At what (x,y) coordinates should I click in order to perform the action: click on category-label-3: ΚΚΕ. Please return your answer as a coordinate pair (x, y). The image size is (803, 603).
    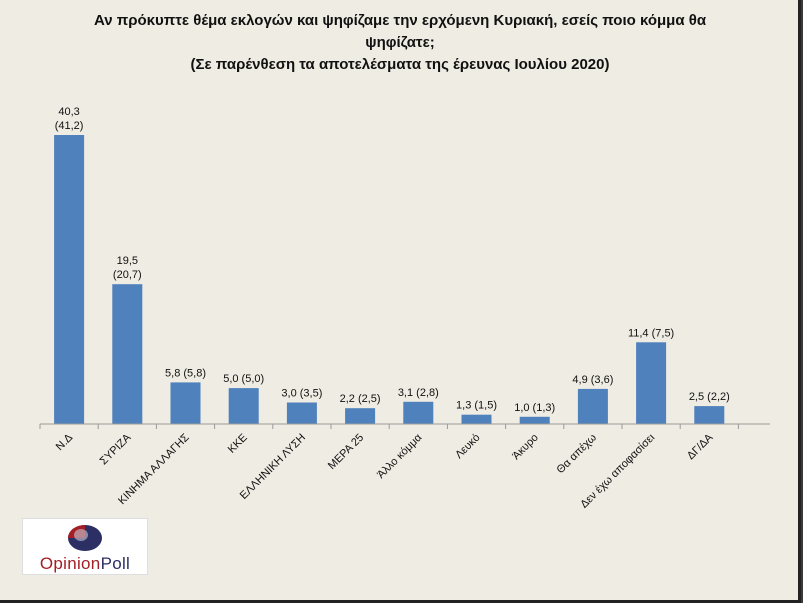
    Looking at the image, I should click on (238, 444).